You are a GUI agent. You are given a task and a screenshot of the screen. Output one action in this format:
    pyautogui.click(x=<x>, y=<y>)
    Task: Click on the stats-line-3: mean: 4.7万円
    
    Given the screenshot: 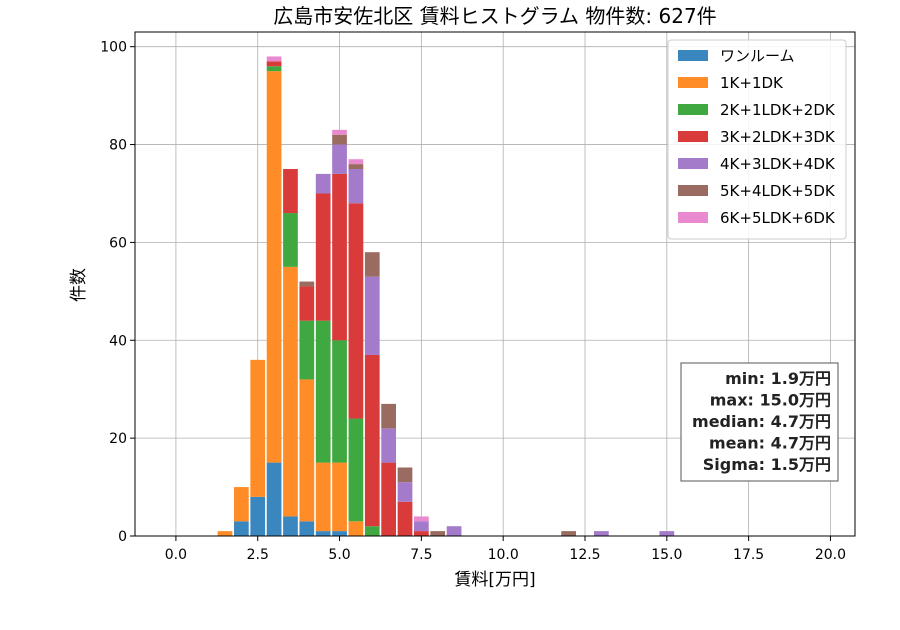 What is the action you would take?
    pyautogui.click(x=770, y=443)
    